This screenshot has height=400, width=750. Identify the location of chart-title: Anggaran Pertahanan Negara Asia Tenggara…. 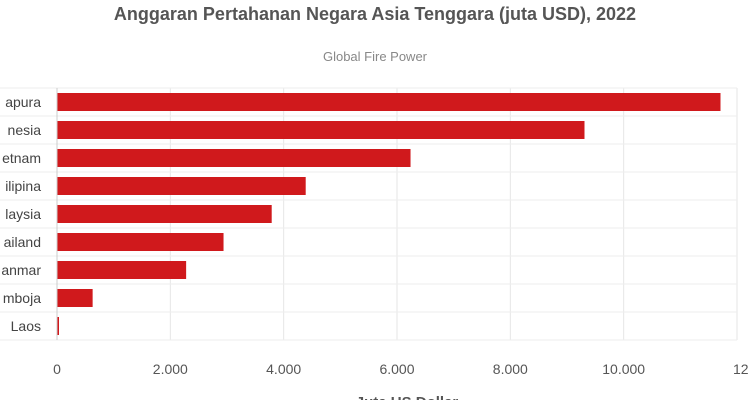
(375, 14).